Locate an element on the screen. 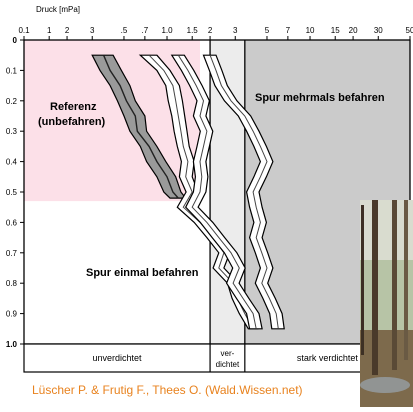  photo-puddle is located at coordinates (385, 385).